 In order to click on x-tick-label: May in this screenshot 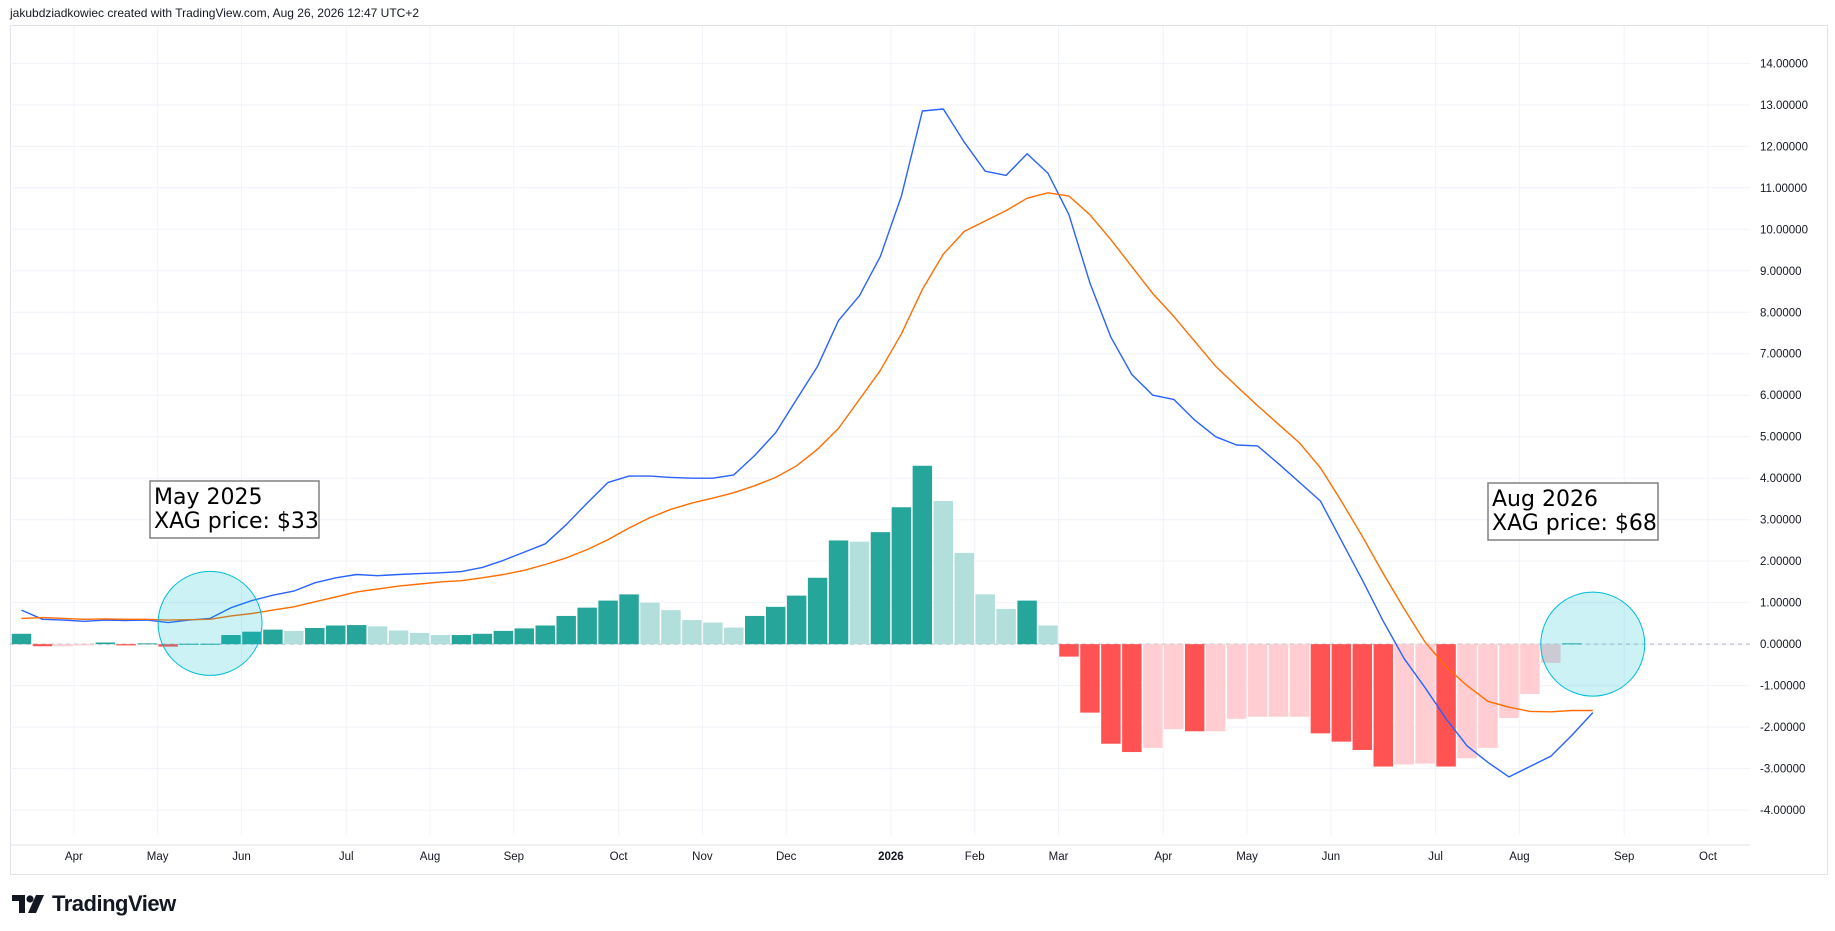, I will do `click(1247, 857)`.